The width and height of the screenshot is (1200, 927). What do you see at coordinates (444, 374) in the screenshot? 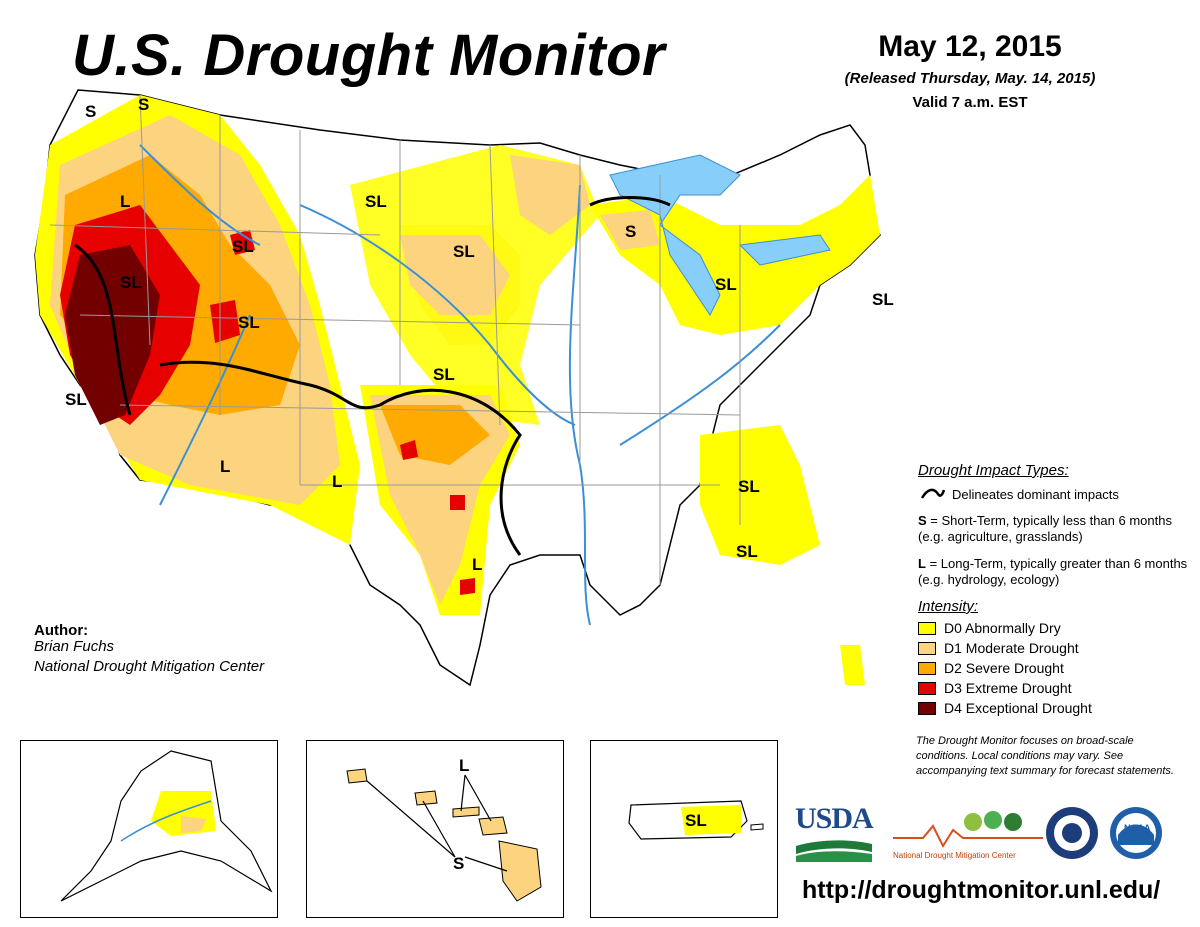
I see `label-sl-ks: SL` at bounding box center [444, 374].